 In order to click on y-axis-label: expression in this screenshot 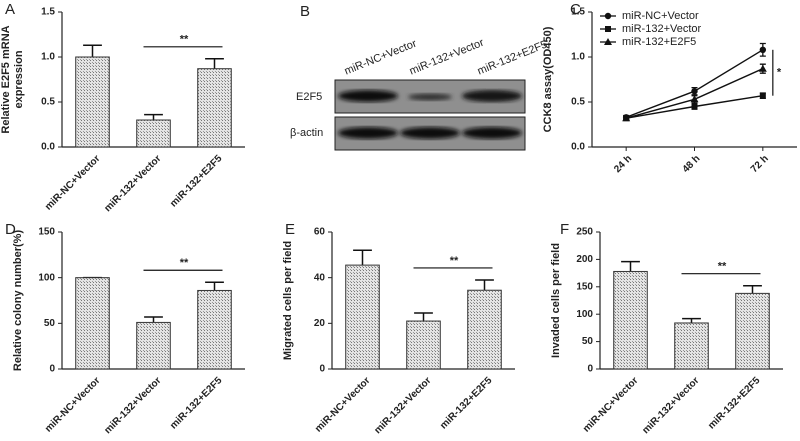, I will do `click(19, 79)`.